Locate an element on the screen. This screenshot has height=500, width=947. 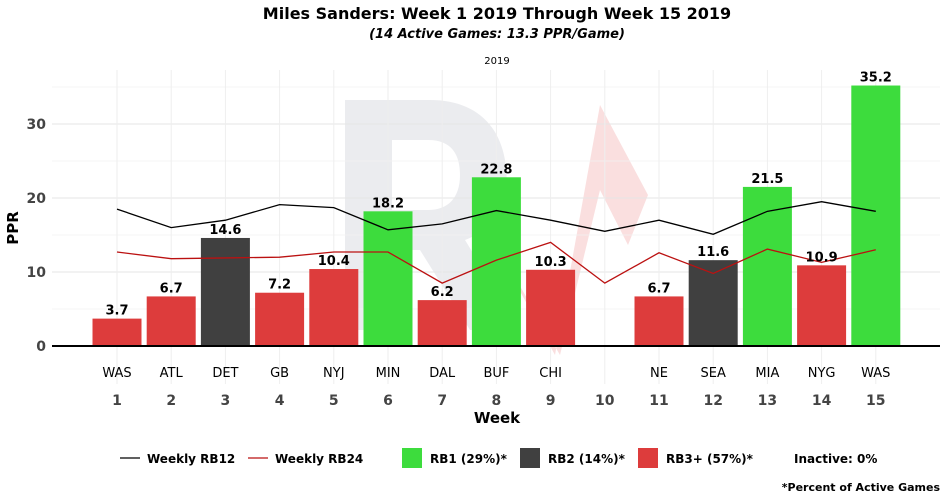
data-label-week-12: 11.6 is located at coordinates (713, 252).